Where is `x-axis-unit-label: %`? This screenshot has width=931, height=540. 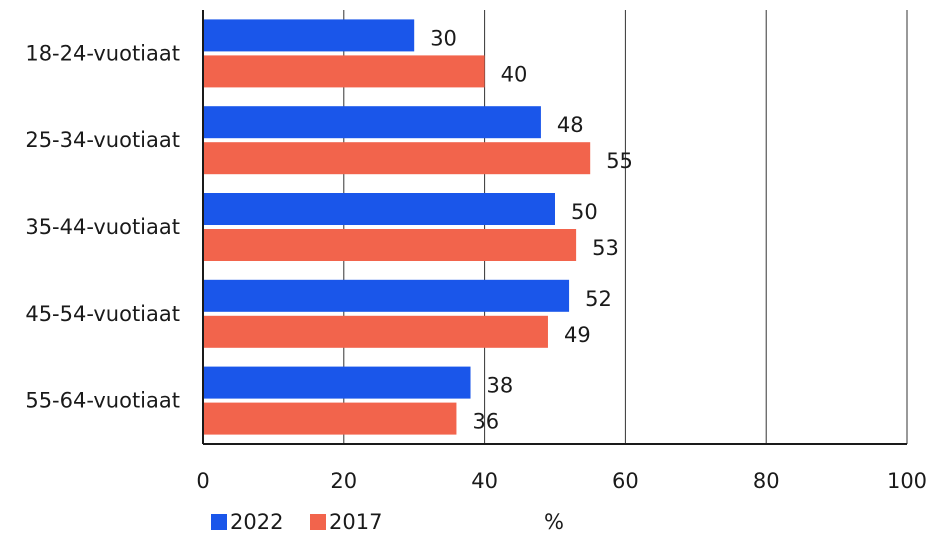
x-axis-unit-label: % is located at coordinates (554, 522).